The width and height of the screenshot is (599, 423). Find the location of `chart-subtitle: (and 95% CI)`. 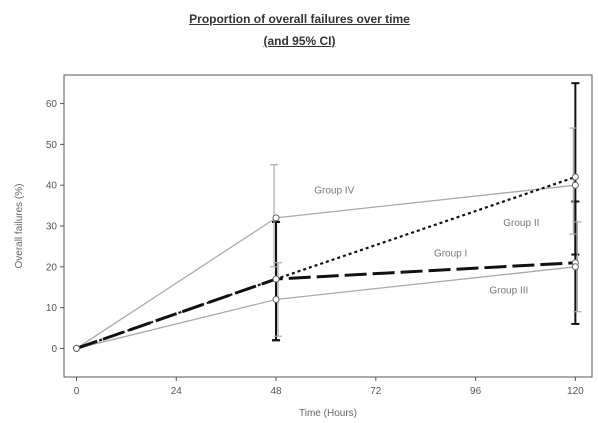

chart-subtitle: (and 95% CI) is located at coordinates (299, 41).